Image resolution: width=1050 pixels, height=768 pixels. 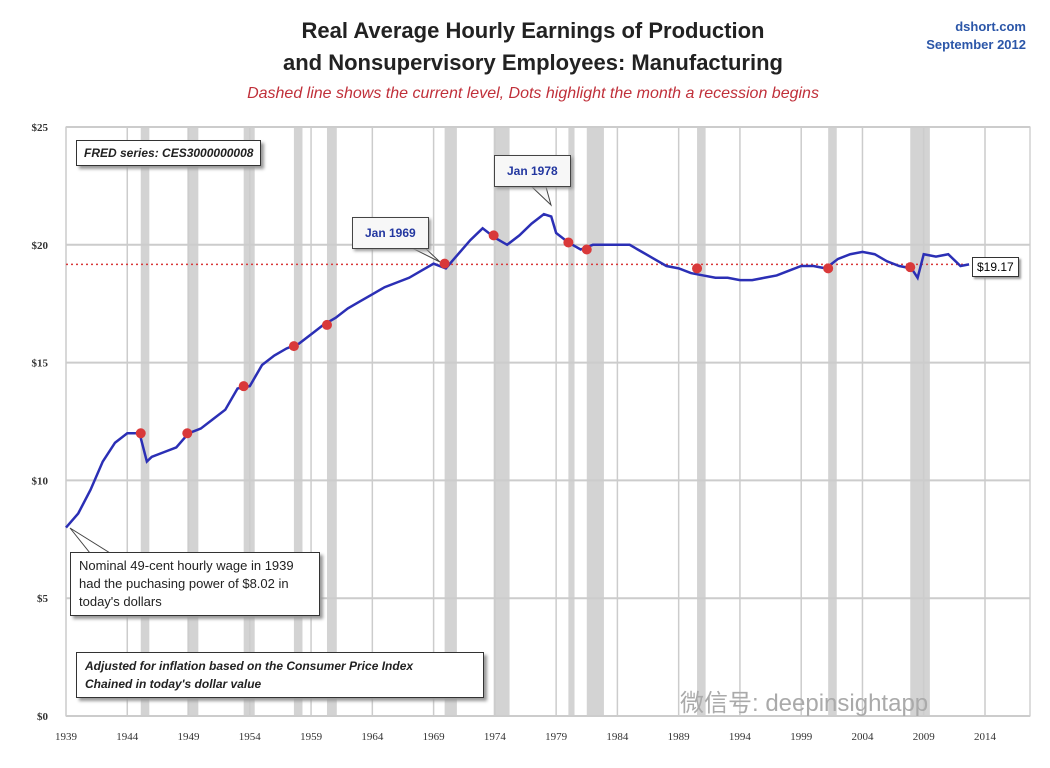 What do you see at coordinates (679, 737) in the screenshot?
I see `x-tick-label: 1989` at bounding box center [679, 737].